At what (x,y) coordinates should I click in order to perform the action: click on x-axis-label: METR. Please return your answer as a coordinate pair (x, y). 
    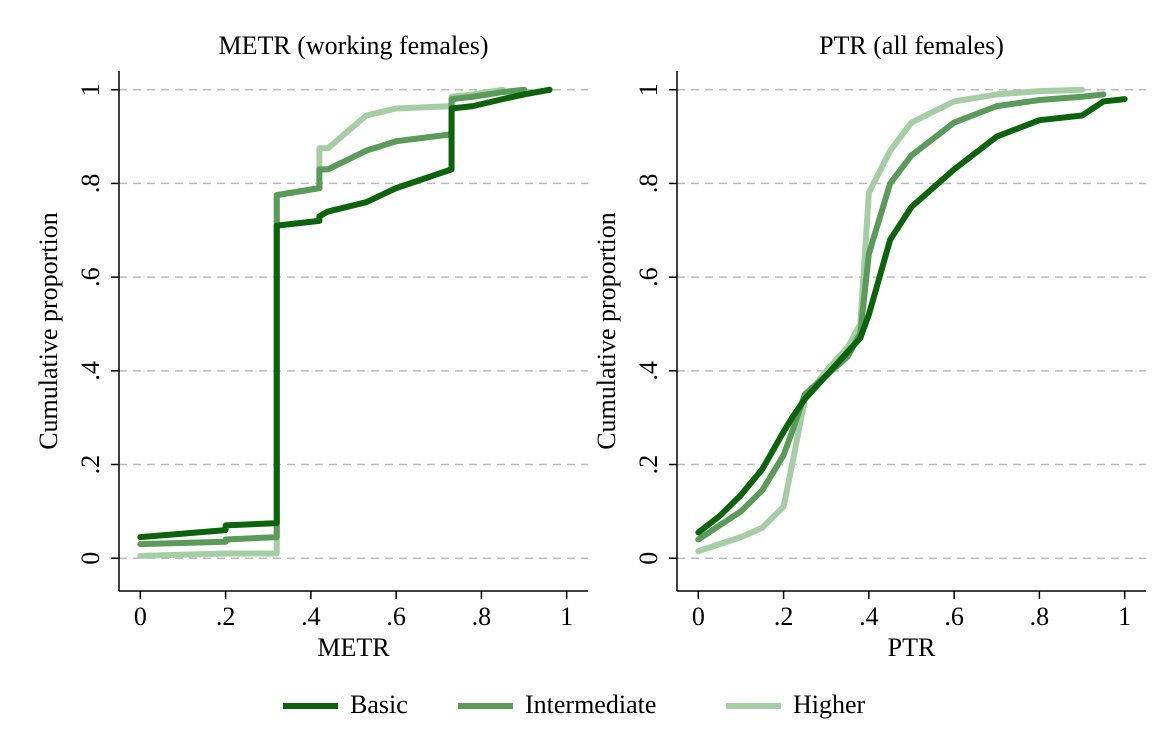
    Looking at the image, I should click on (353, 647).